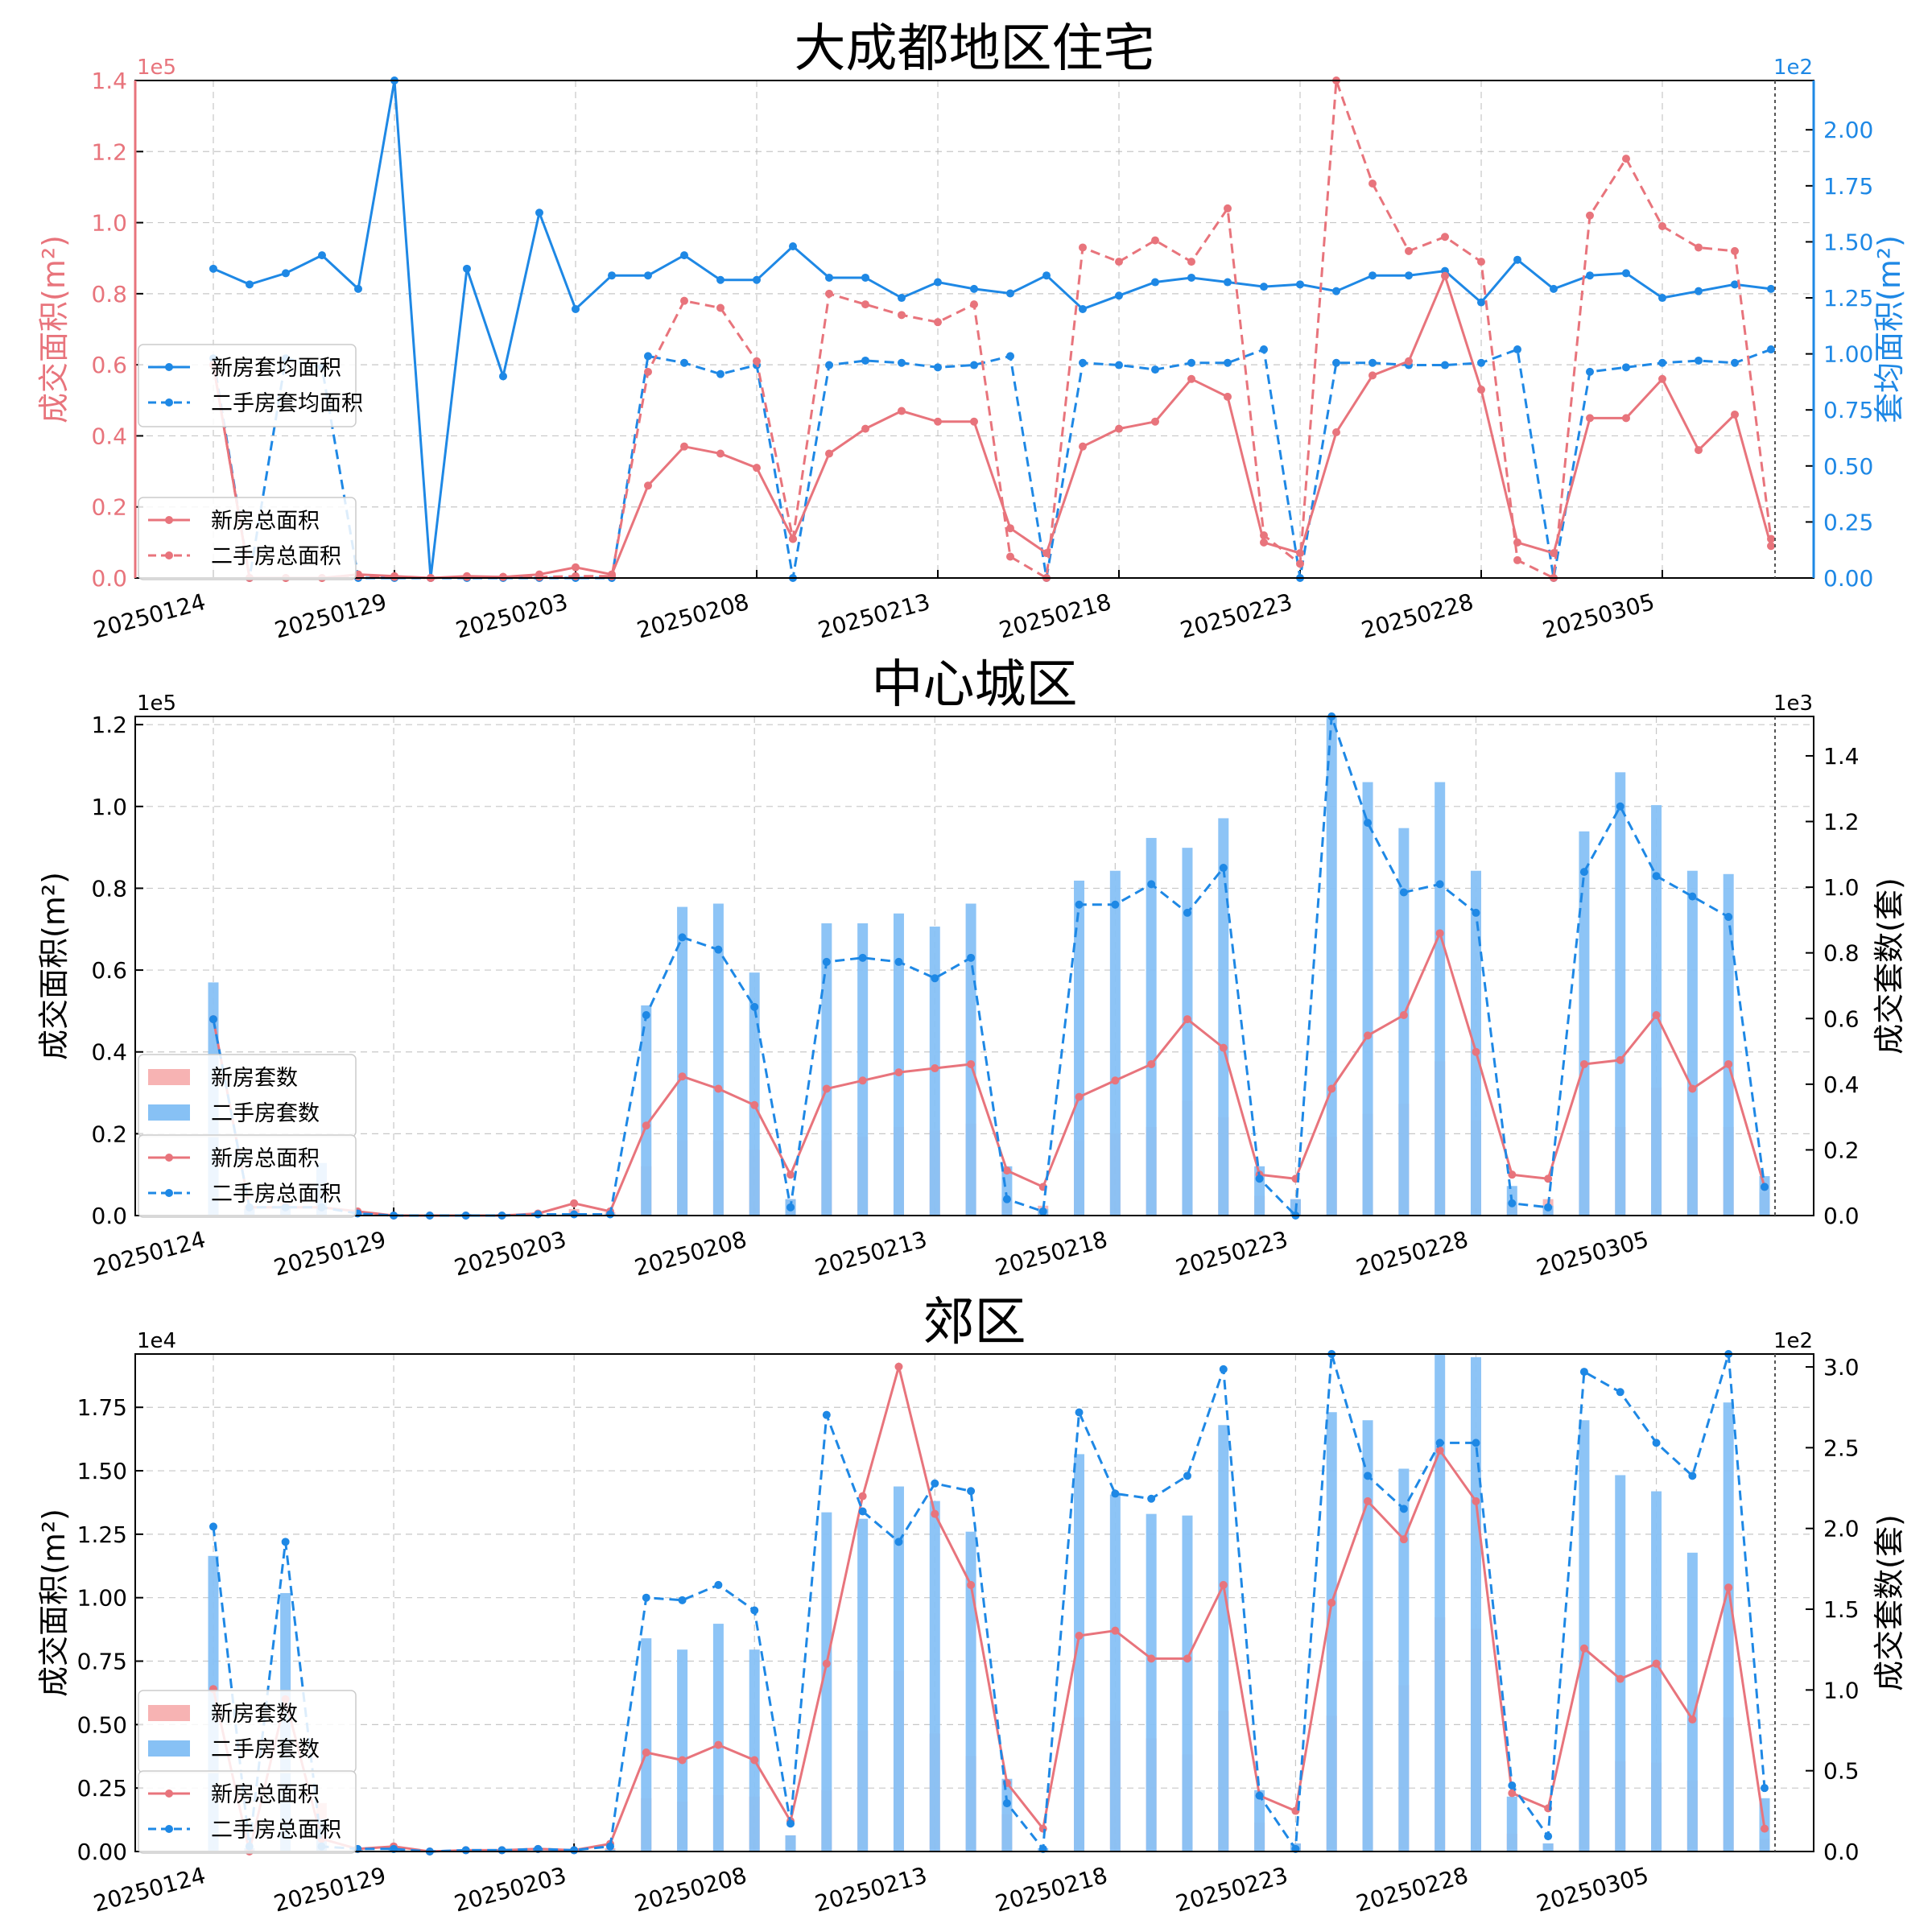  What do you see at coordinates (1848, 354) in the screenshot?
I see `right-tick-label: 1.00` at bounding box center [1848, 354].